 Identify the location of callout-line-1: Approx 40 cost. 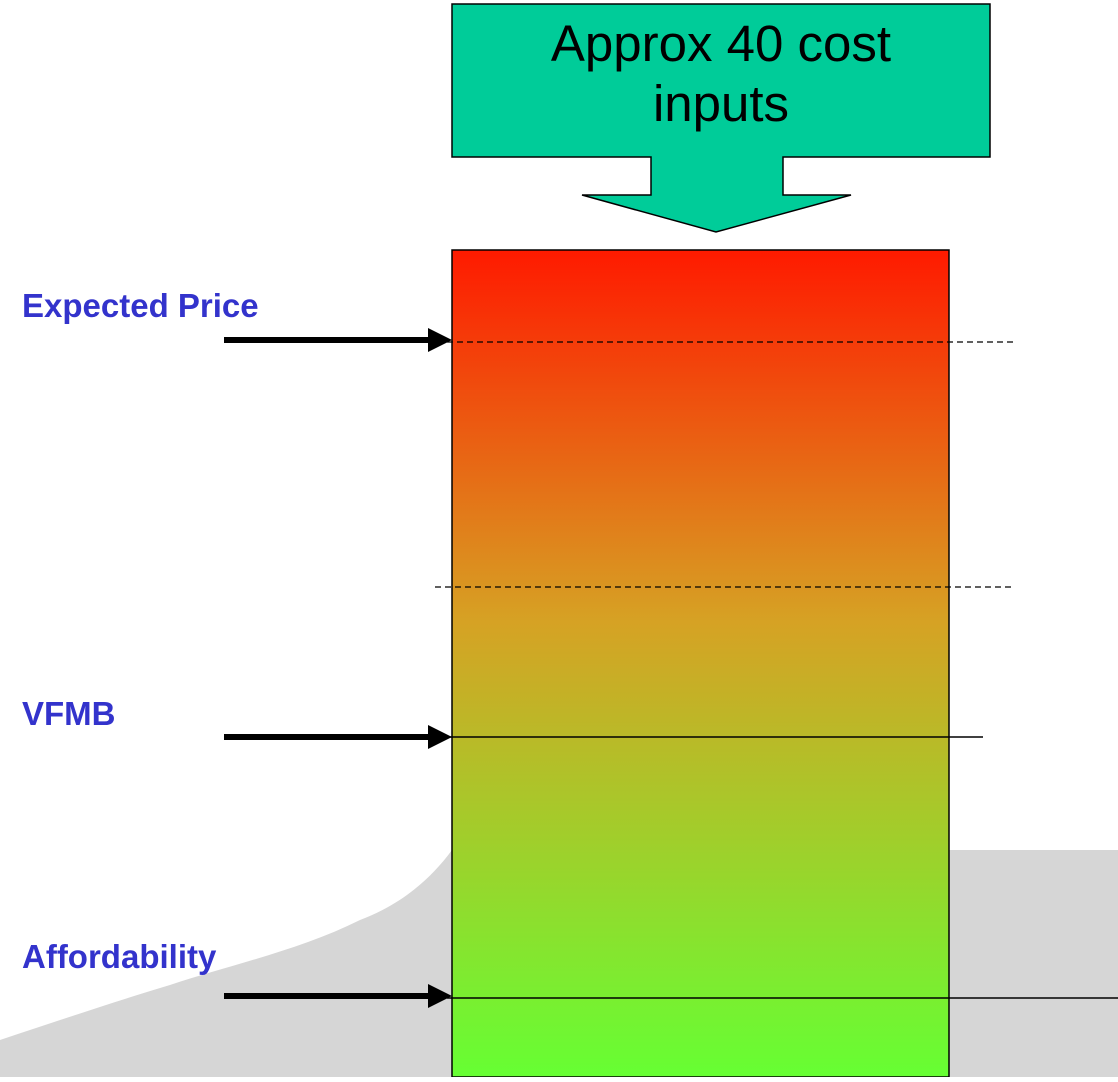
(721, 43).